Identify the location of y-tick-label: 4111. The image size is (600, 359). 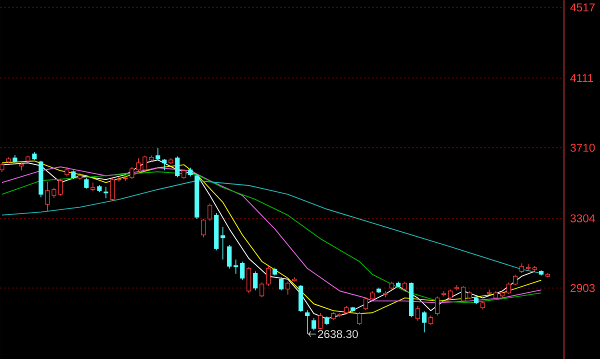
(582, 78).